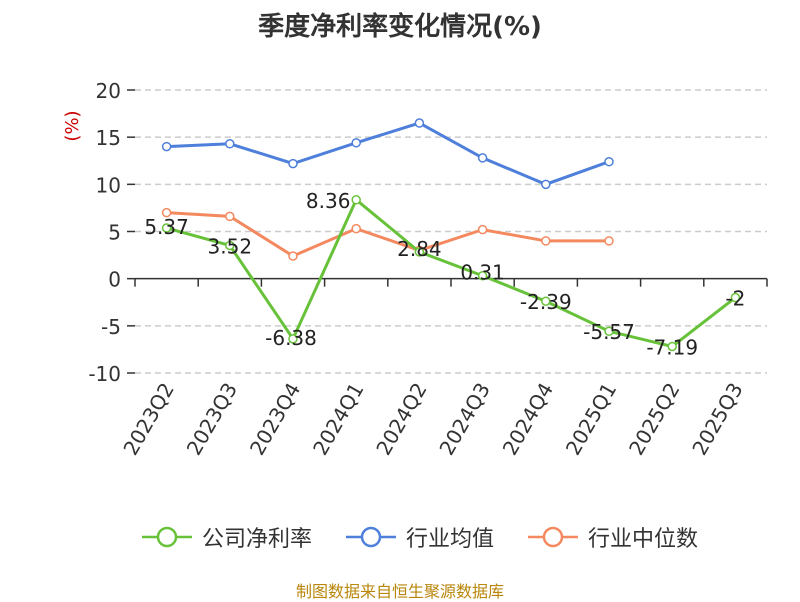 The width and height of the screenshot is (800, 602). What do you see at coordinates (643, 539) in the screenshot?
I see `legend-label: 行业中位数` at bounding box center [643, 539].